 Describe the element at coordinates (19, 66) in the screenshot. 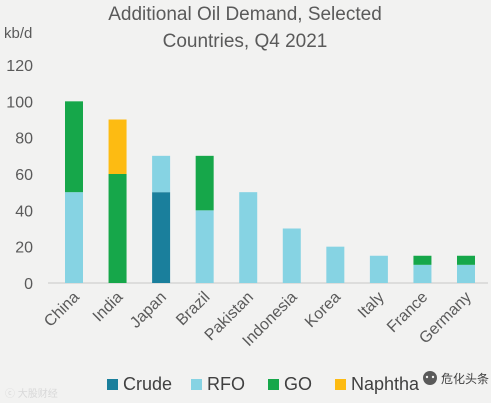

I see `y-tick-label: 120` at that location.